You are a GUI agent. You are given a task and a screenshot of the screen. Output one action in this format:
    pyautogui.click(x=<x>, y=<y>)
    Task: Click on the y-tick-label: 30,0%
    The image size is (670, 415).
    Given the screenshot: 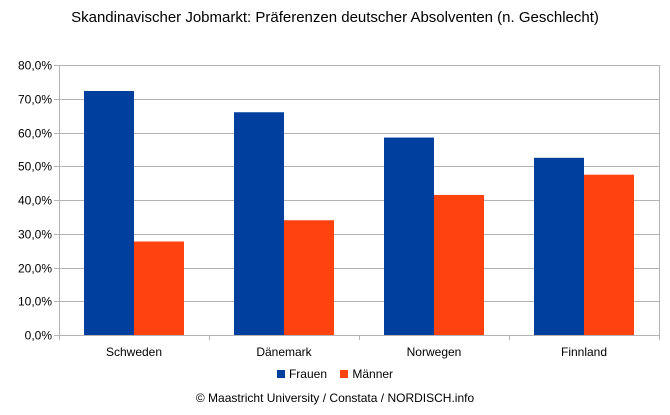 What is the action you would take?
    pyautogui.click(x=35, y=235)
    